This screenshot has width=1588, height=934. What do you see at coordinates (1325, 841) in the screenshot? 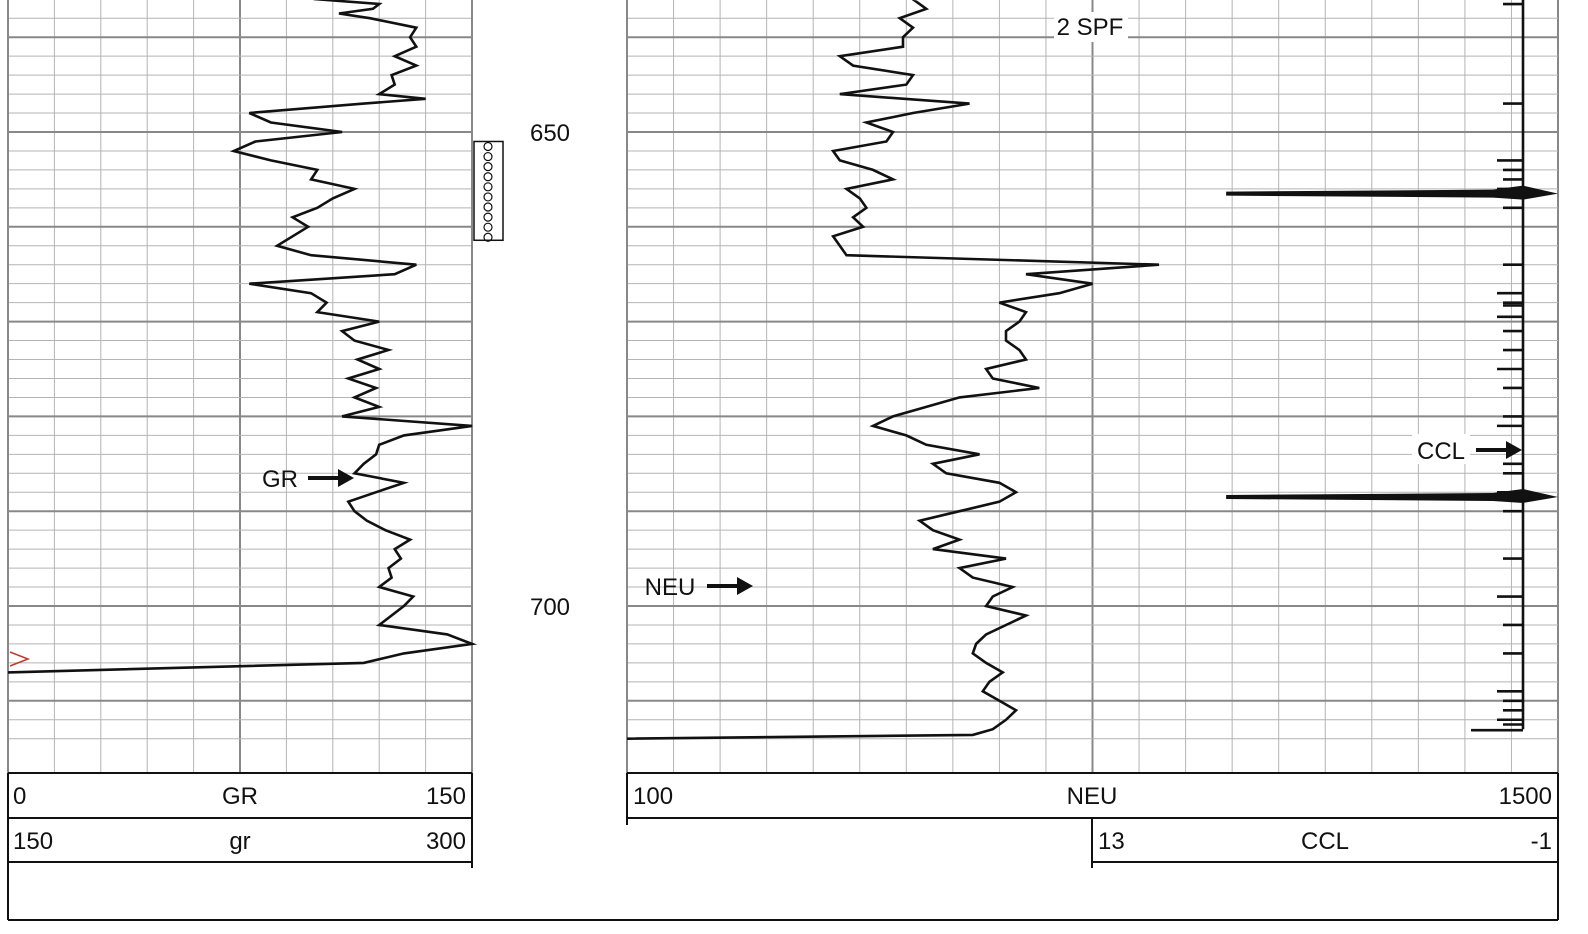
I see `ccl-scale-name: CCL` at bounding box center [1325, 841].